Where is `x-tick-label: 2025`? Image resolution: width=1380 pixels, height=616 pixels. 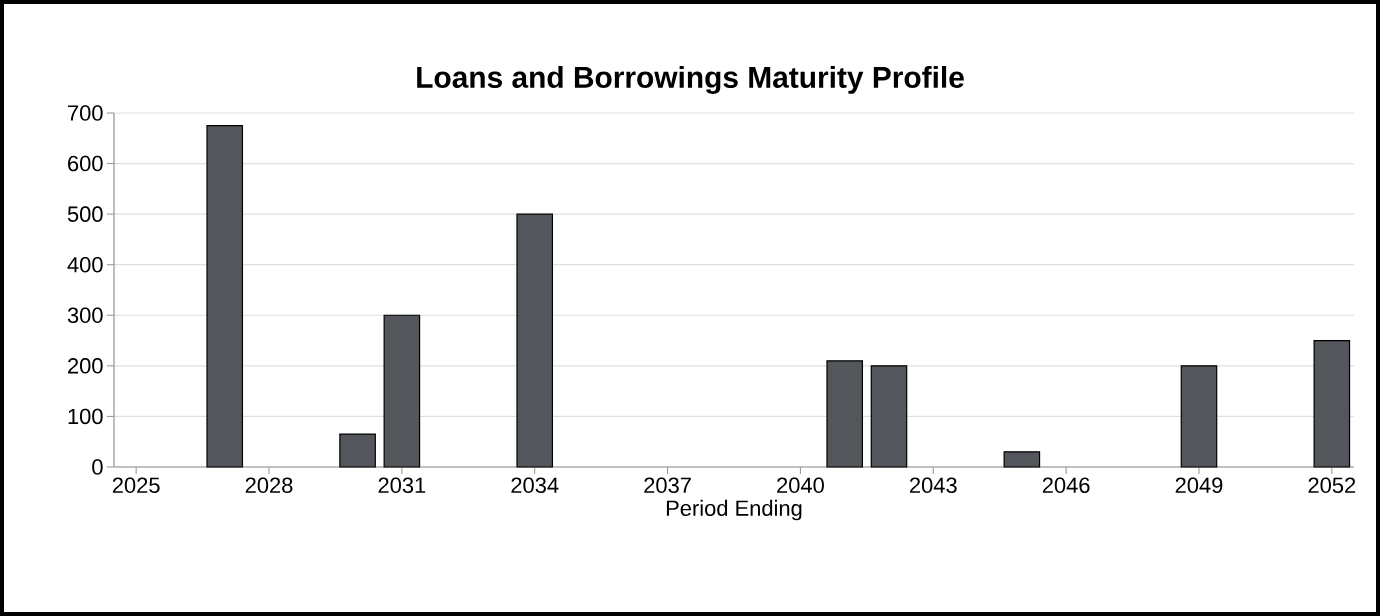 x-tick-label: 2025 is located at coordinates (136, 485).